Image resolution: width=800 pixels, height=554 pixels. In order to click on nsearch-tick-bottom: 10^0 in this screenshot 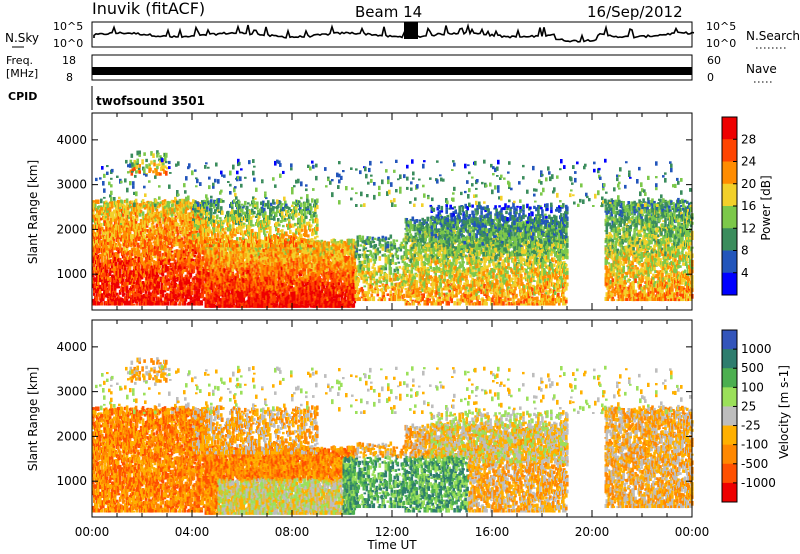, I will do `click(721, 43)`.